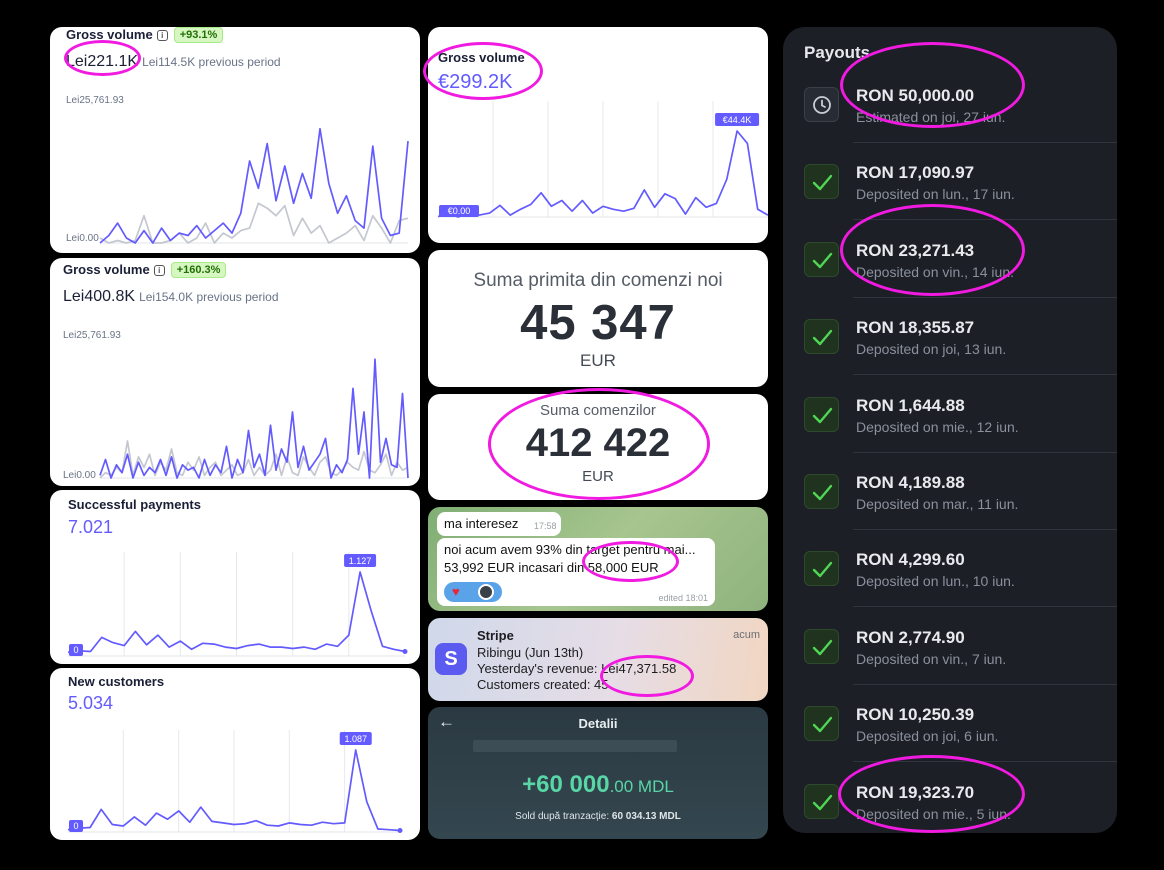  I want to click on series-line-customers, so click(234, 790).